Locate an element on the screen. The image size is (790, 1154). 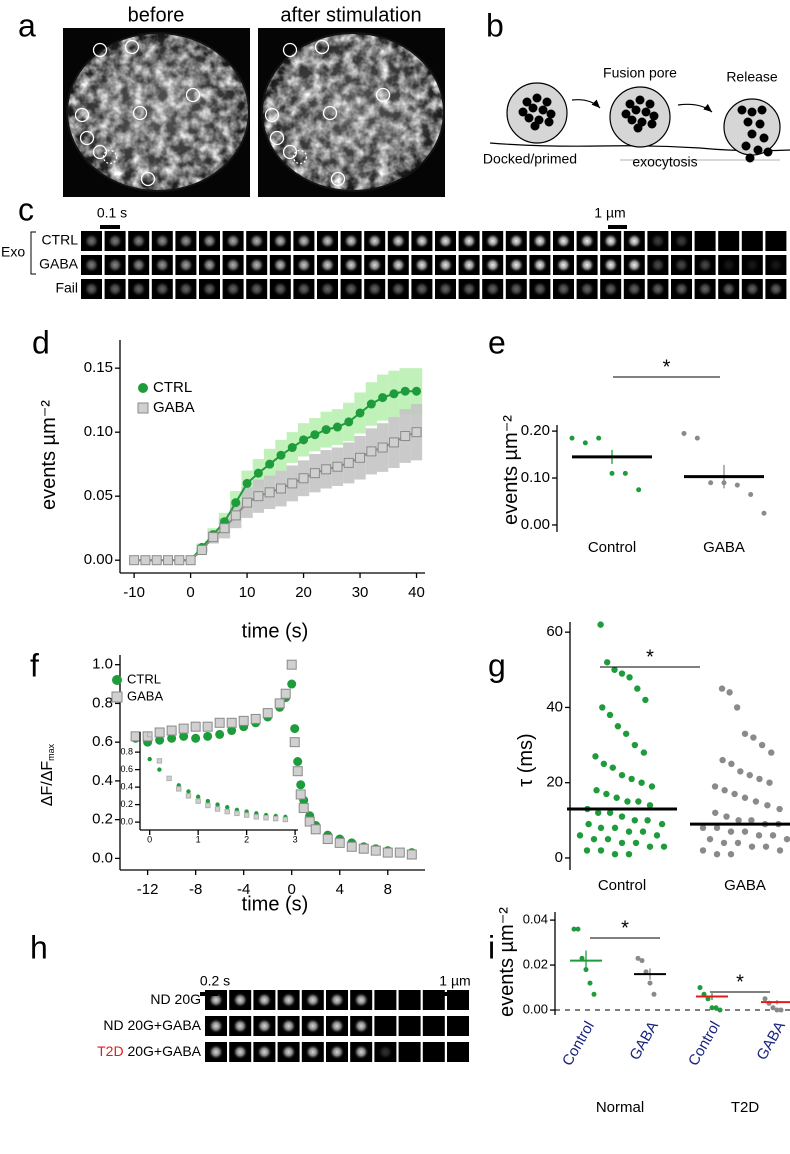
treatment: 20G+GABA is located at coordinates (164, 1051).